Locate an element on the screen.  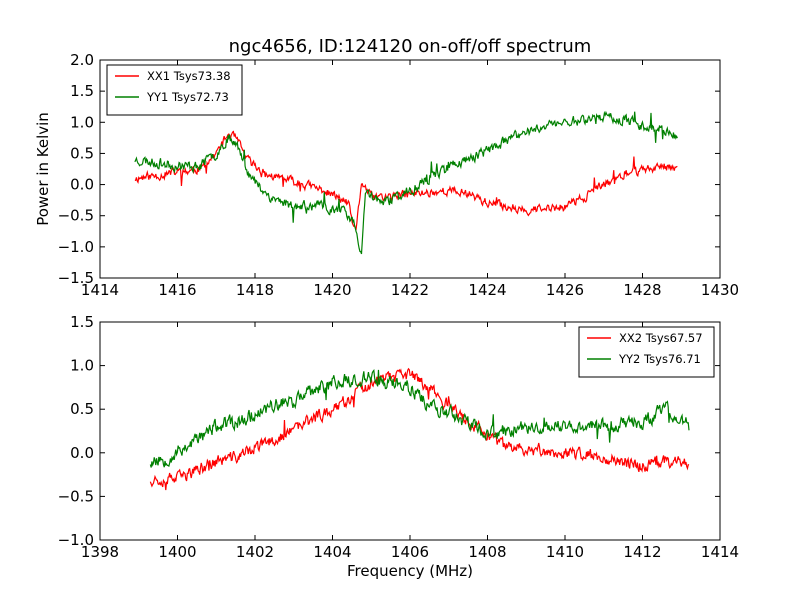
legend-label: XX1 Tsys73.38 is located at coordinates (189, 76).